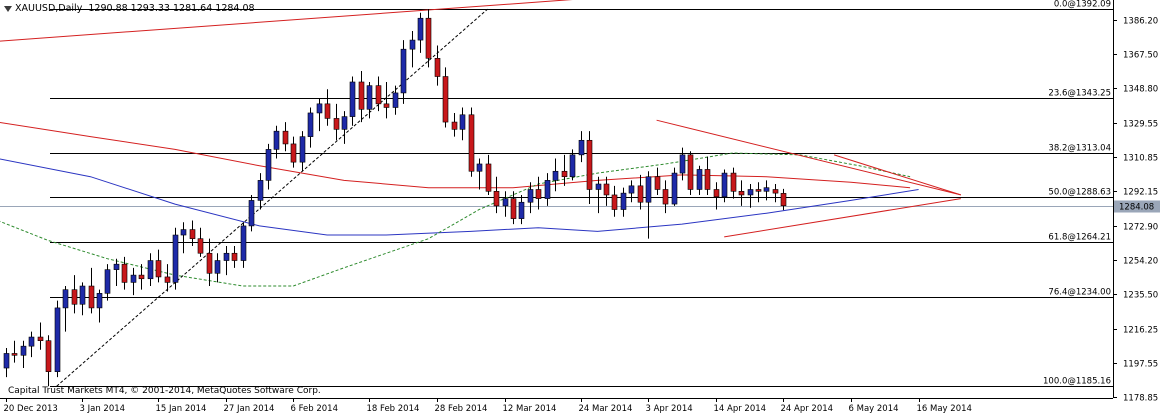 The height and width of the screenshot is (420, 1160). Describe the element at coordinates (944, 409) in the screenshot. I see `time-tick-label: 16 May 2014` at that location.